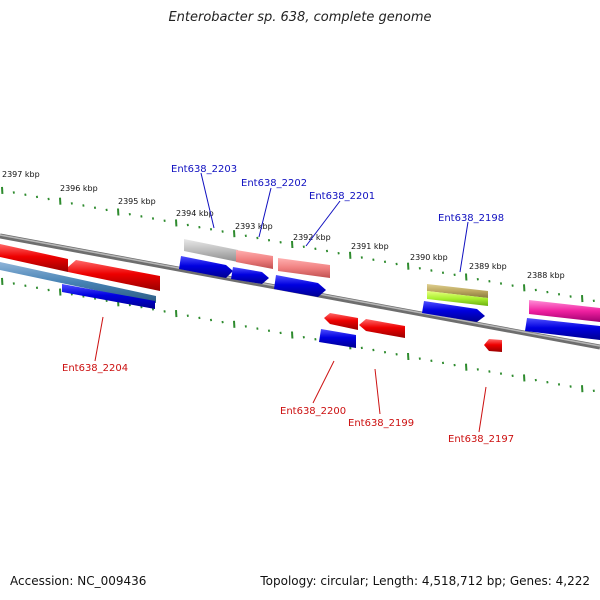  I want to click on plus-strand-arrows, so click(300, 298).